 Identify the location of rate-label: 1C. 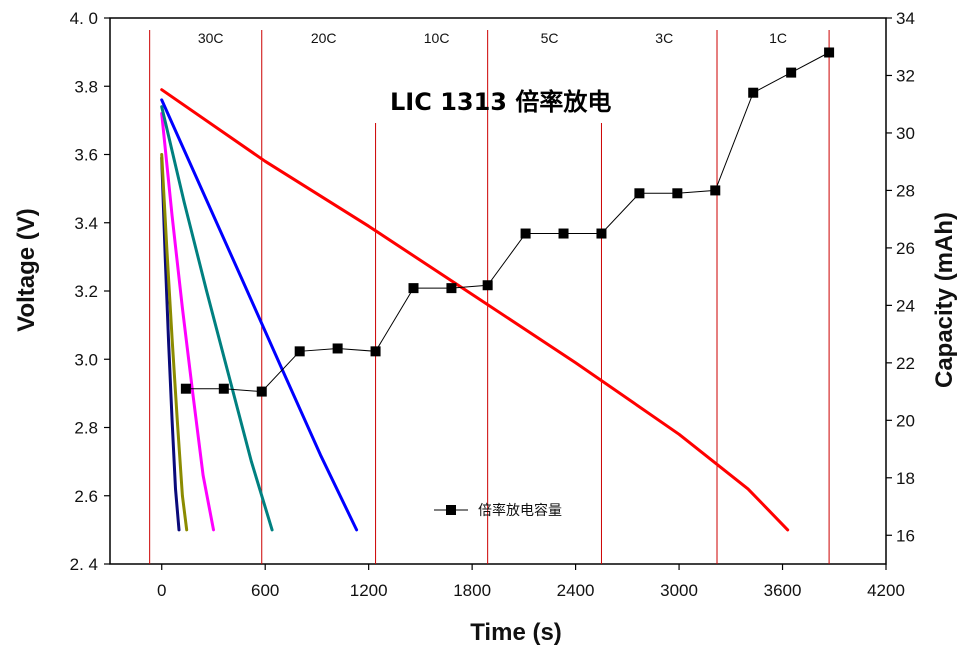
(778, 38).